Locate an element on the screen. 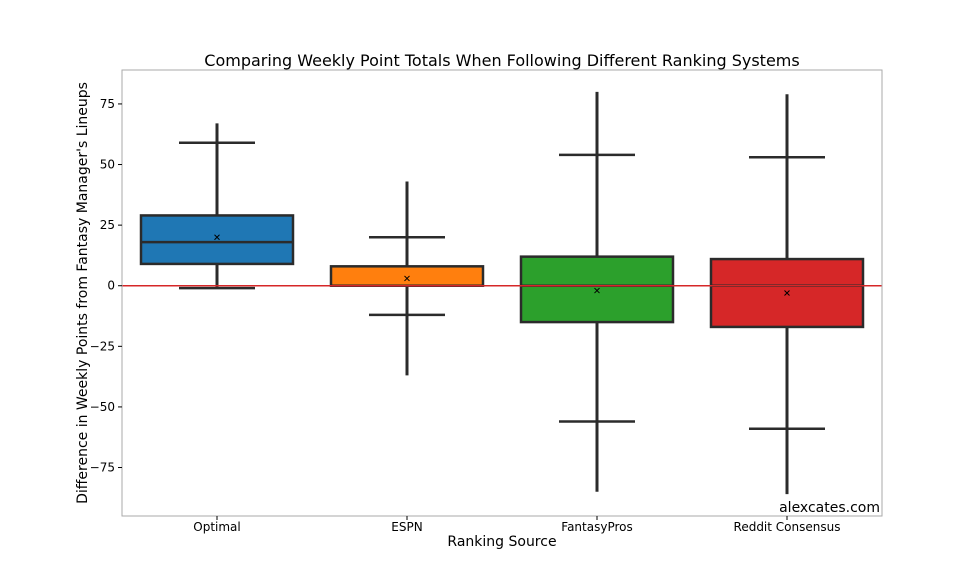  y-axis: −75 −50 −25 0 25 50 75 is located at coordinates (106, 286).